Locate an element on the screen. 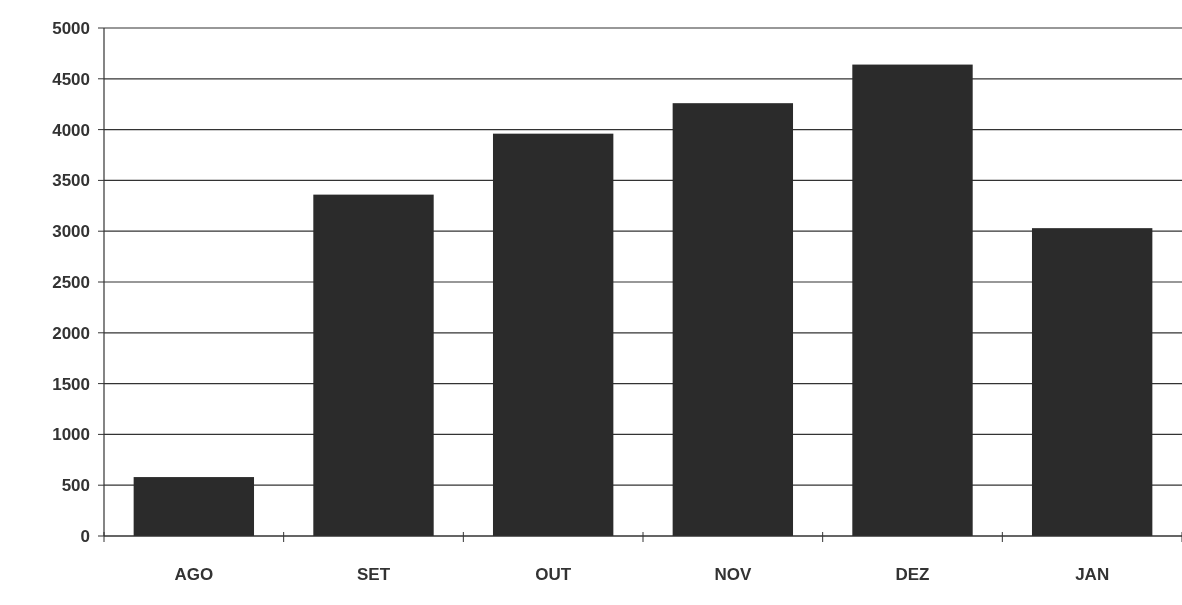 The image size is (1182, 605). x-tick-label: NOV is located at coordinates (733, 574).